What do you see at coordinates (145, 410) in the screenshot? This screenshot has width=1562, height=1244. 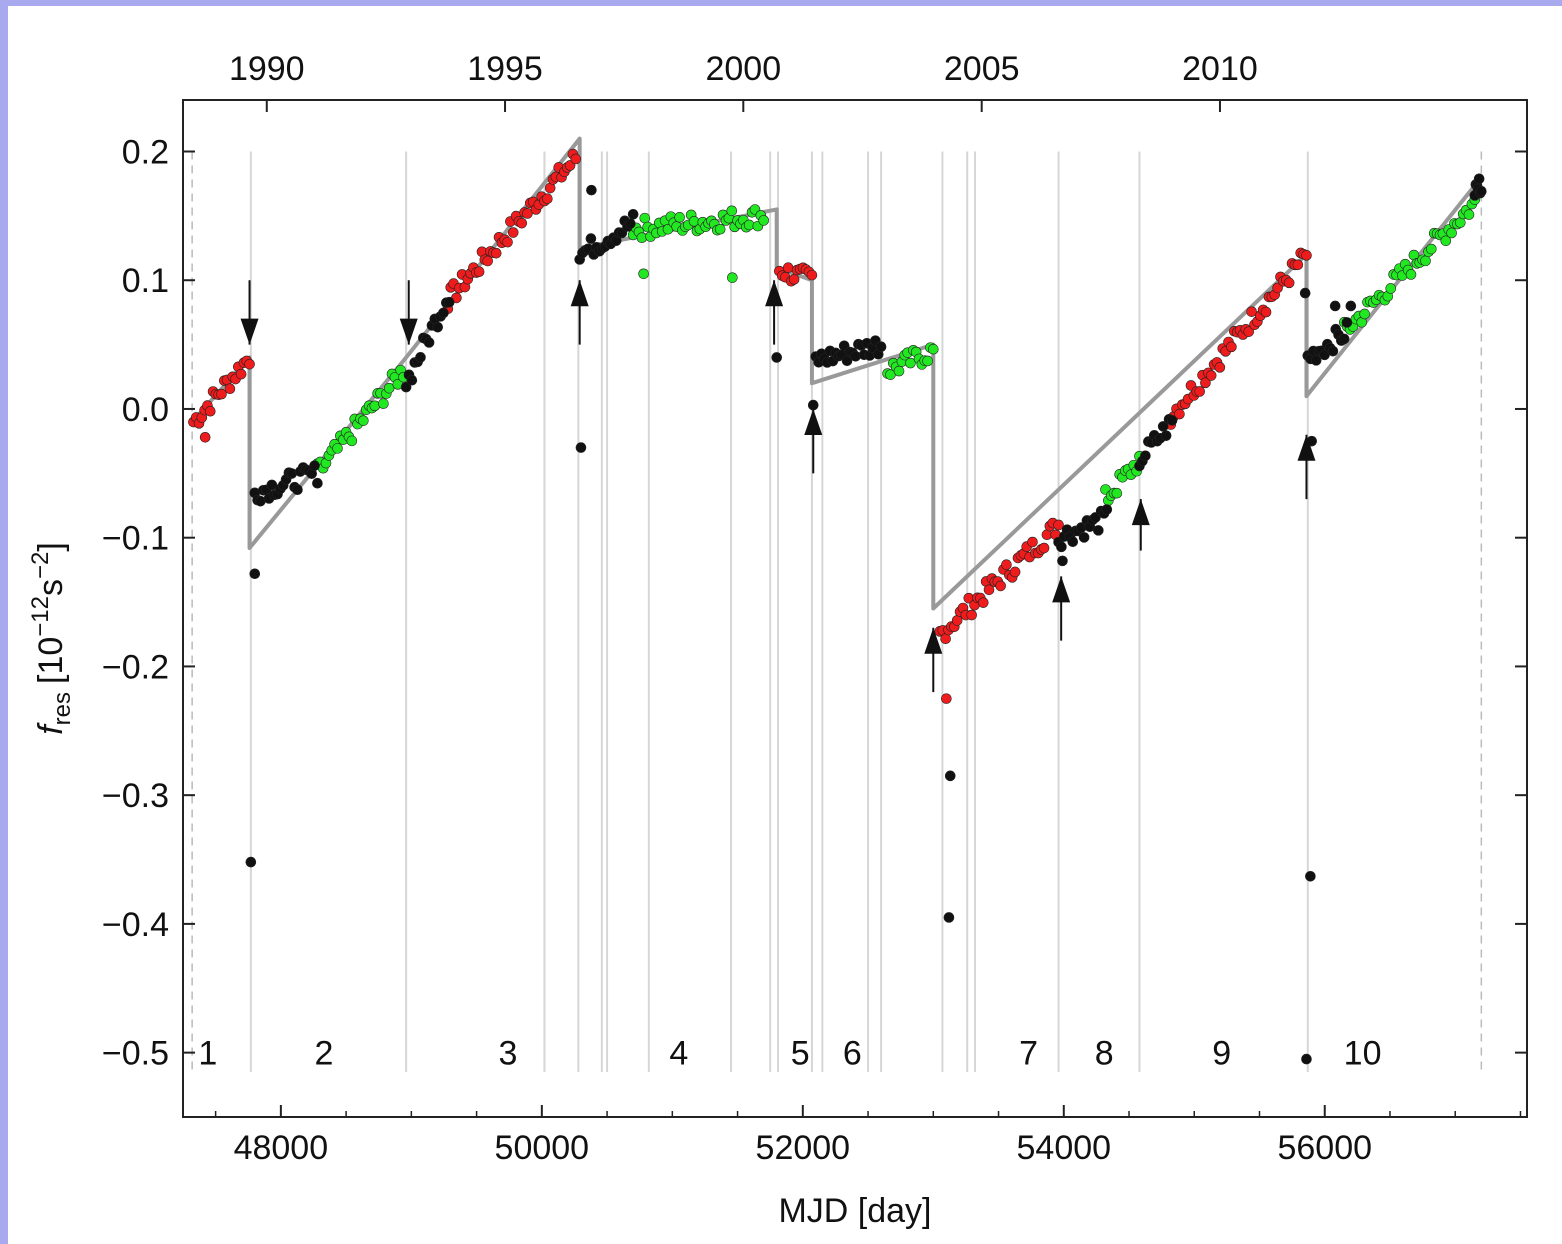 I see `y-tick-label: 0.0` at bounding box center [145, 410].